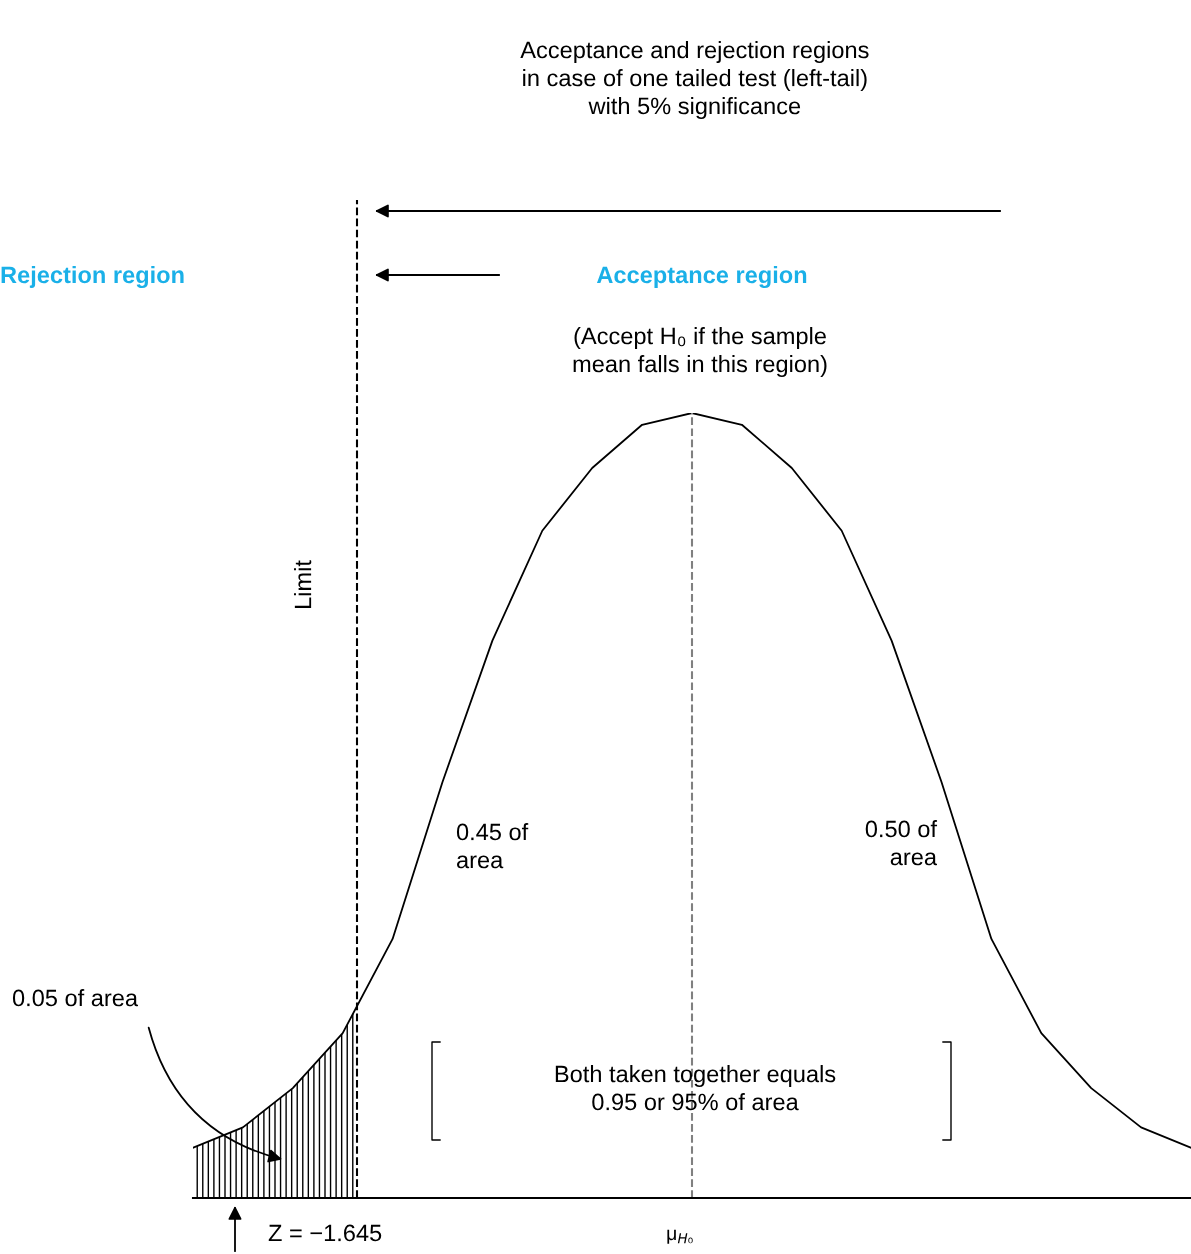  What do you see at coordinates (75, 998) in the screenshot?
I see `text: 0.05 of area` at bounding box center [75, 998].